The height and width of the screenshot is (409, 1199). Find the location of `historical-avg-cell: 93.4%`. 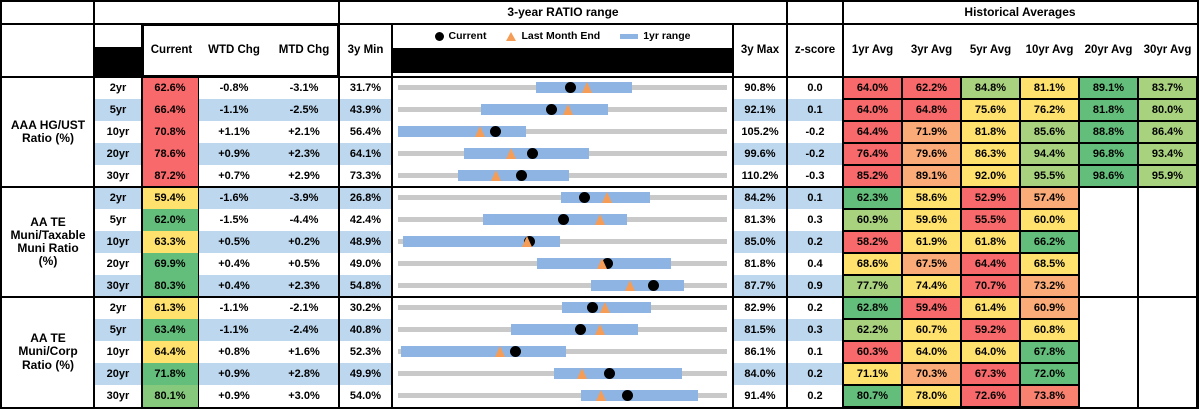

historical-avg-cell: 93.4% is located at coordinates (1167, 154).